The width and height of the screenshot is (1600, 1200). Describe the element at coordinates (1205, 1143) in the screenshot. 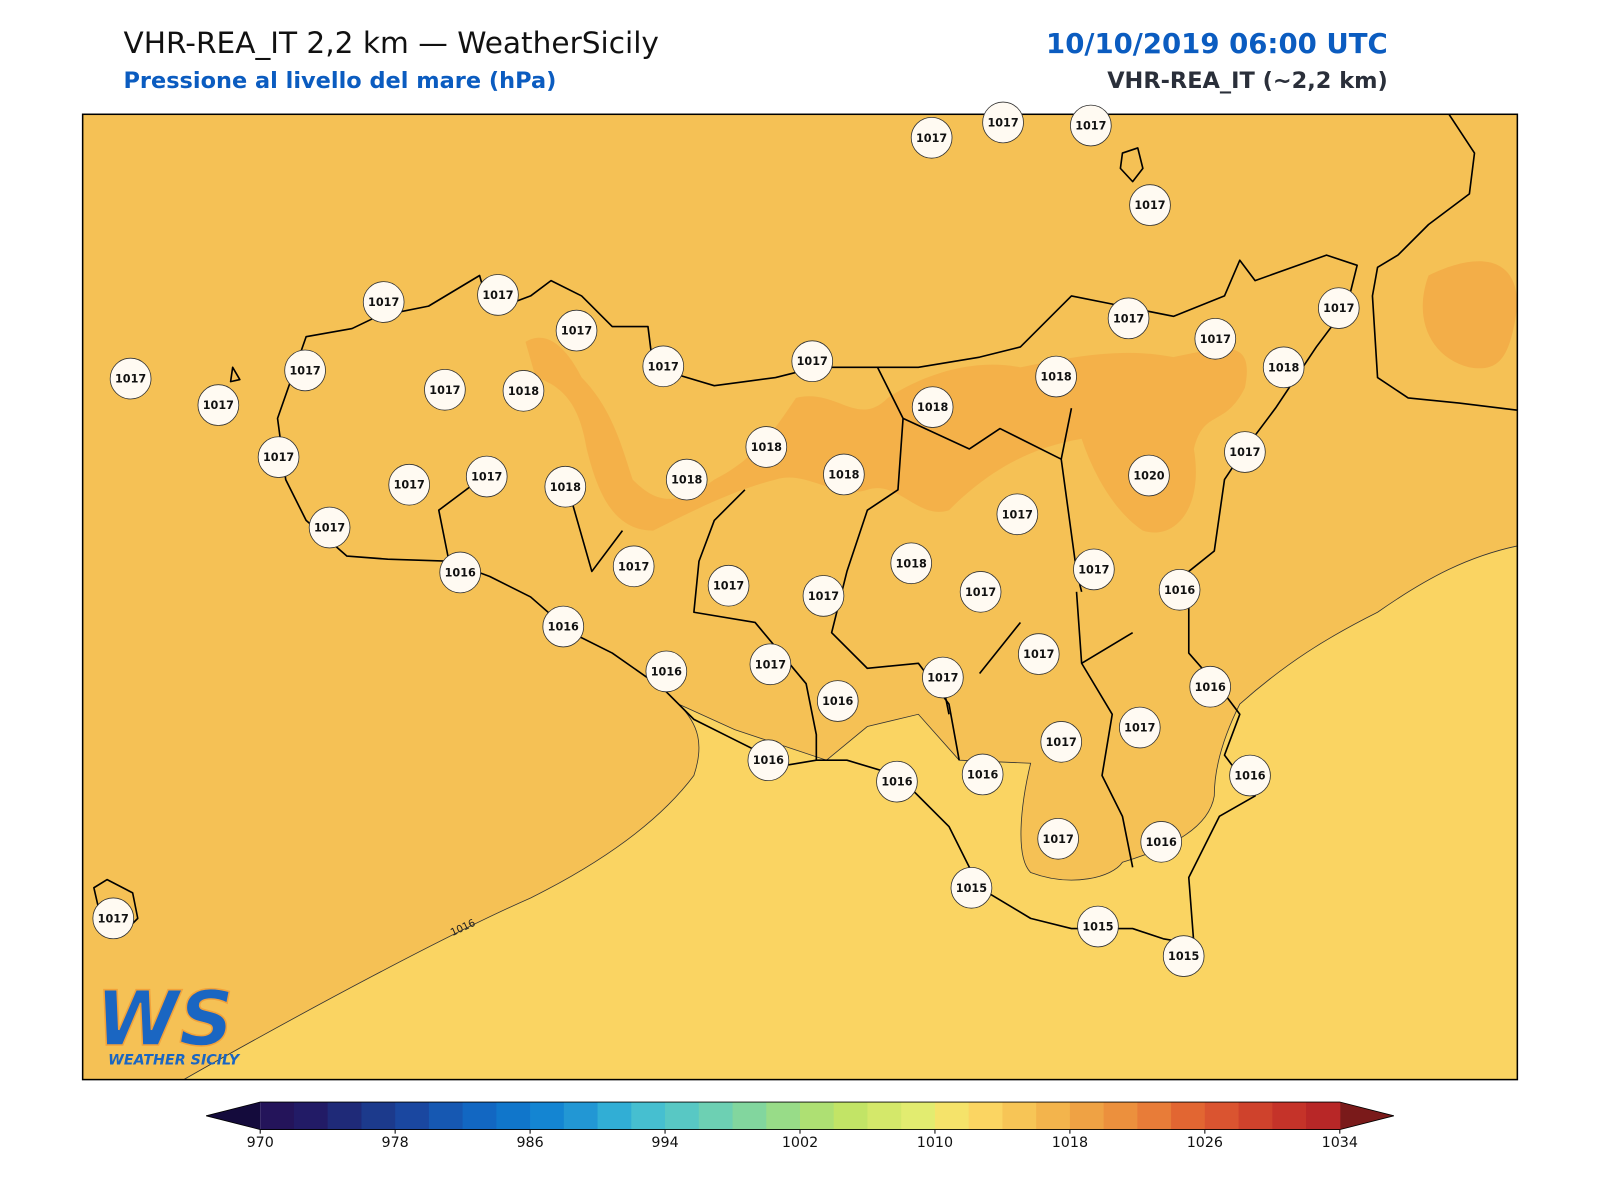

I see `colorbar-tick-label: 1026` at that location.